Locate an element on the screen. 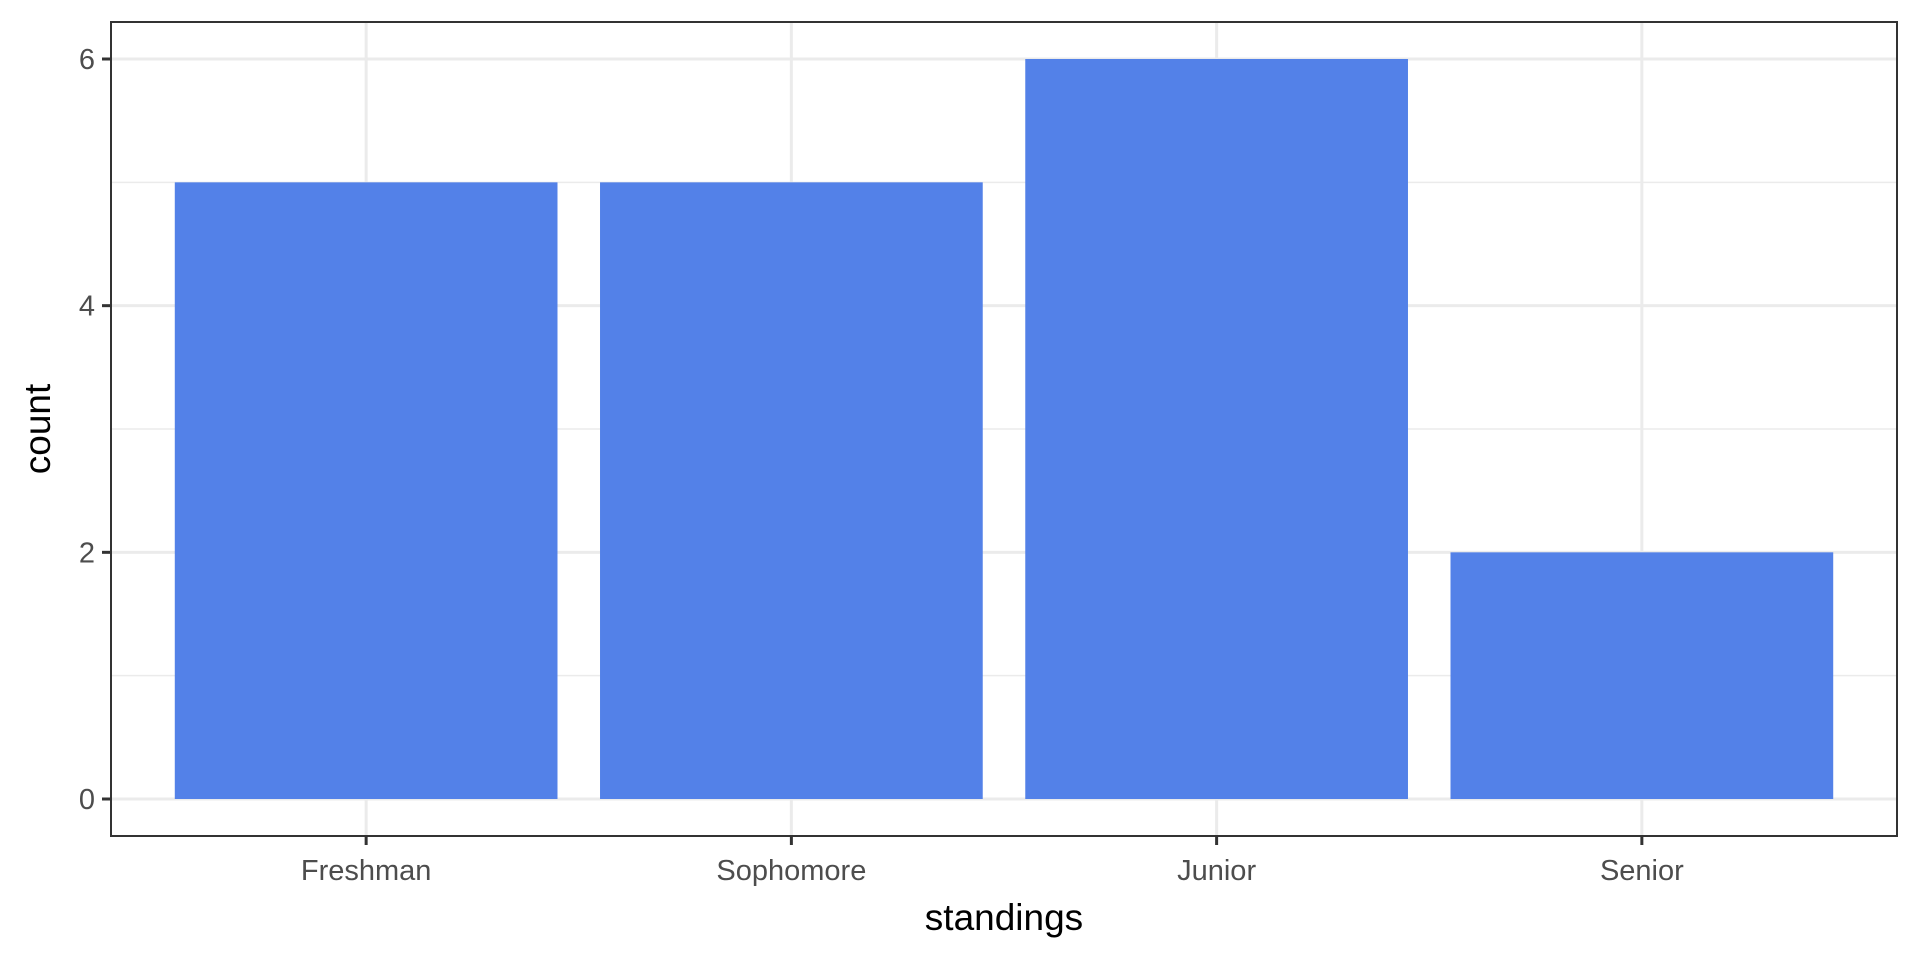 The width and height of the screenshot is (1920, 960). y-axis: 0 2 4 6 is located at coordinates (95, 430).